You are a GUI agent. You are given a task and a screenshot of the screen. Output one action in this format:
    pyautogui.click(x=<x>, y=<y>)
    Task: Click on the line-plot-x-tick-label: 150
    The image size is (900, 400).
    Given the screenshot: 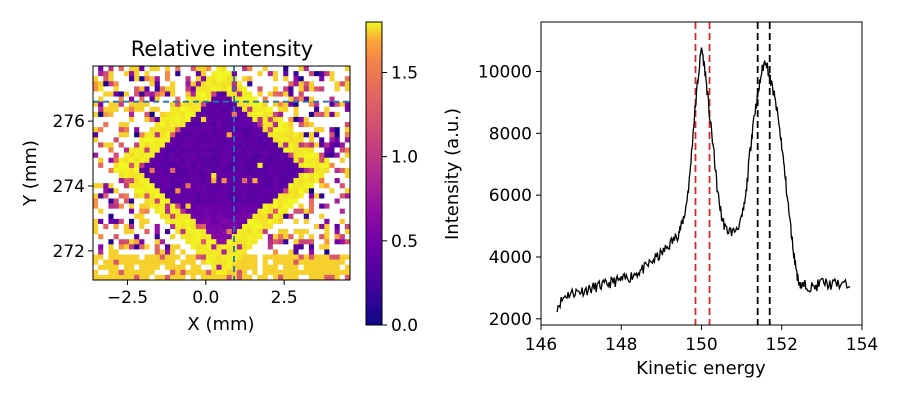 What is the action you would take?
    pyautogui.click(x=701, y=345)
    